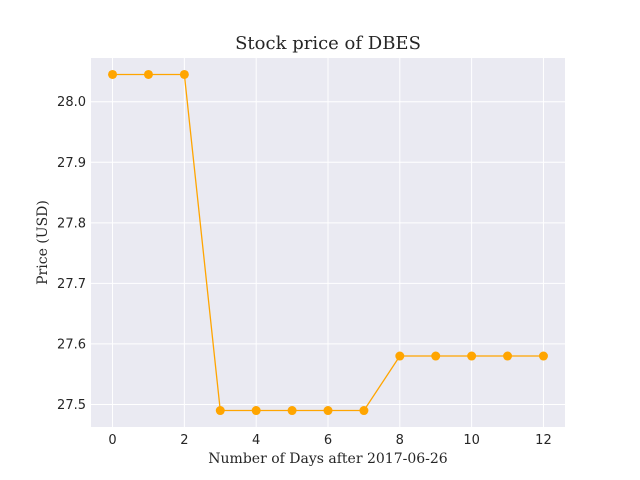  Describe the element at coordinates (71, 344) in the screenshot. I see `y-tick-label: 27.6` at that location.